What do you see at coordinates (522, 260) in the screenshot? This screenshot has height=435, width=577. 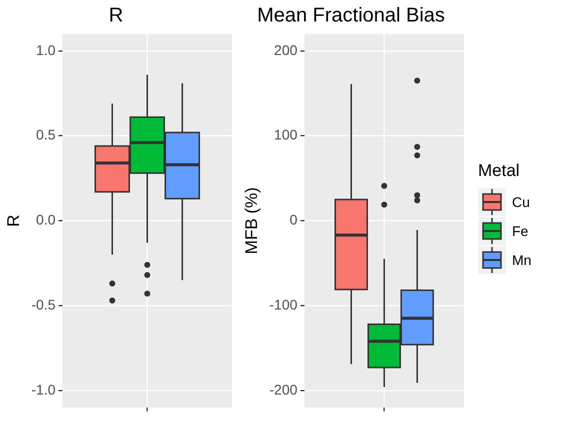 I see `legend-label: Mn` at bounding box center [522, 260].